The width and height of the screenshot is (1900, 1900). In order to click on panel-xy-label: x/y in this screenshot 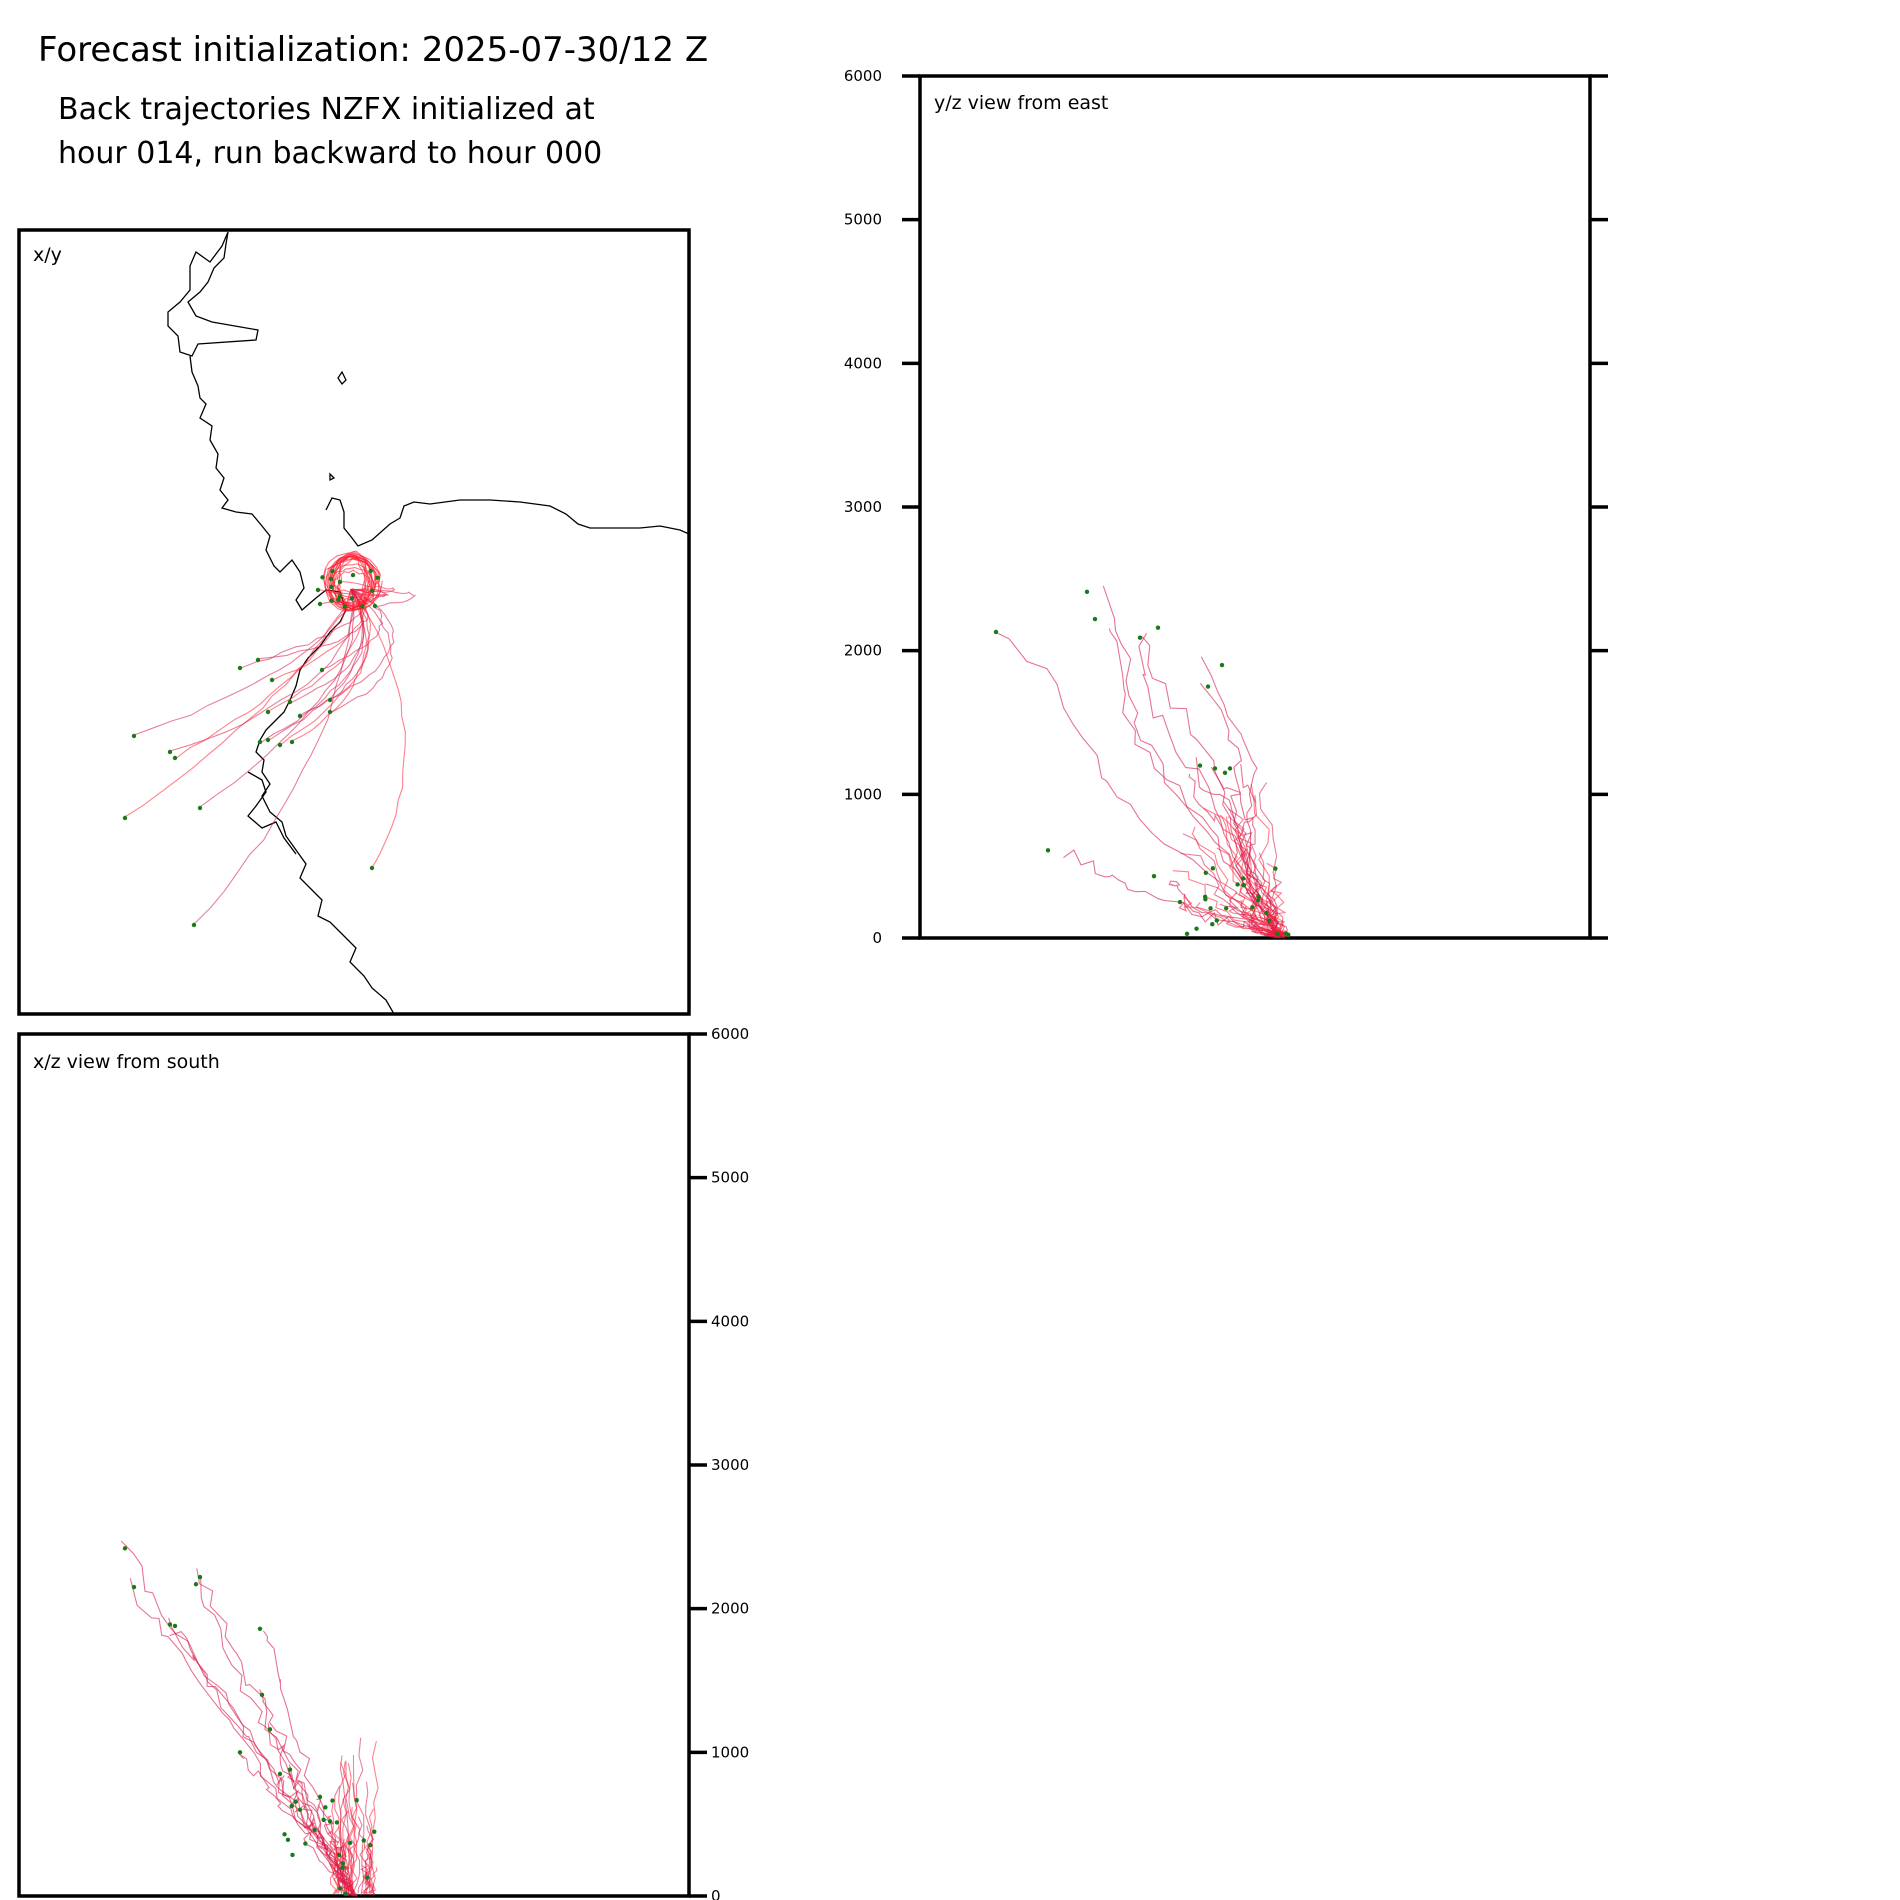, I will do `click(47, 255)`.